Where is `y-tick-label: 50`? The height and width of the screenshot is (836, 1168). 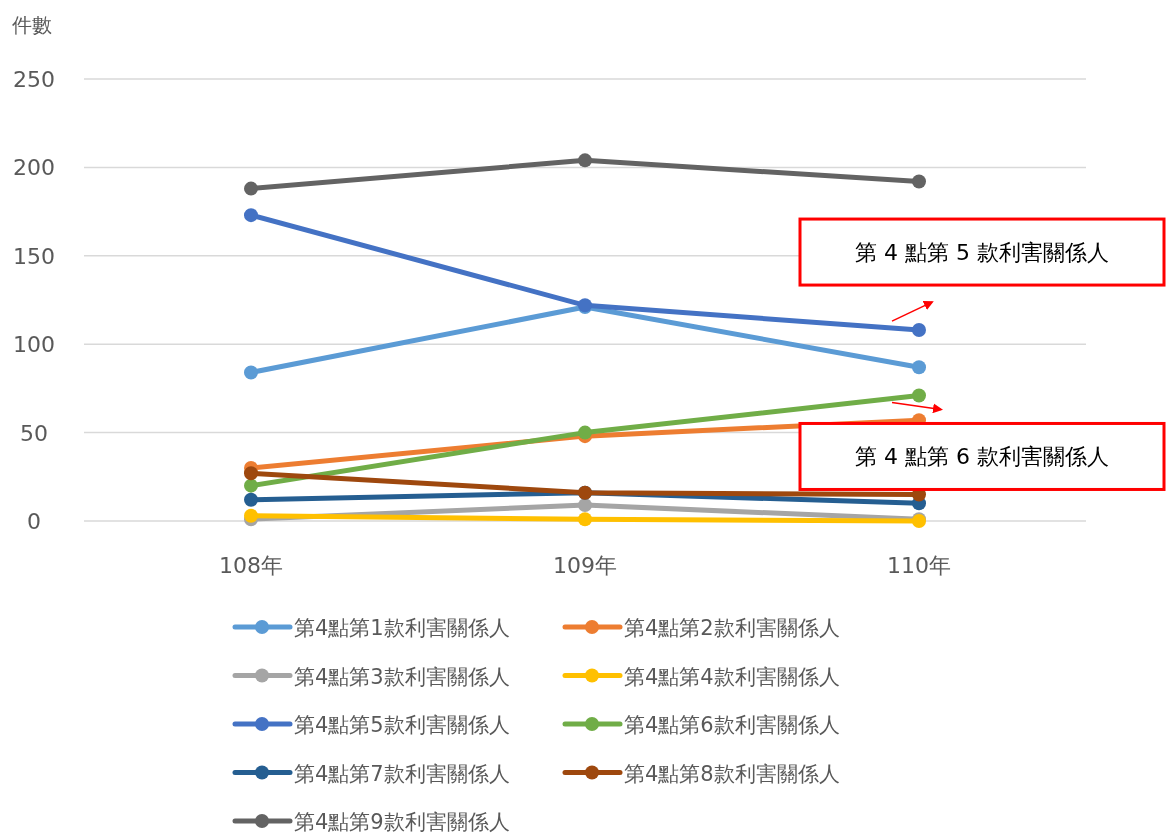
y-tick-label: 50 is located at coordinates (34, 433).